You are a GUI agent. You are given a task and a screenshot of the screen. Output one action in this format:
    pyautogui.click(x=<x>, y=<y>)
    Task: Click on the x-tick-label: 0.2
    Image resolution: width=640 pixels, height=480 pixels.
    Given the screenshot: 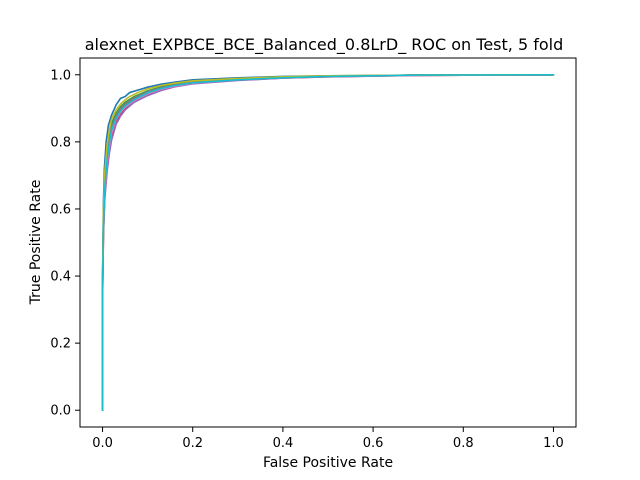 What is the action you would take?
    pyautogui.click(x=192, y=443)
    